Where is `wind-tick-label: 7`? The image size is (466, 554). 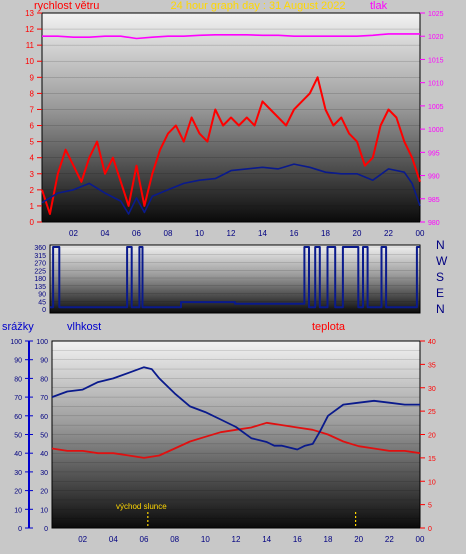
wind-tick-label: 7 is located at coordinates (32, 109).